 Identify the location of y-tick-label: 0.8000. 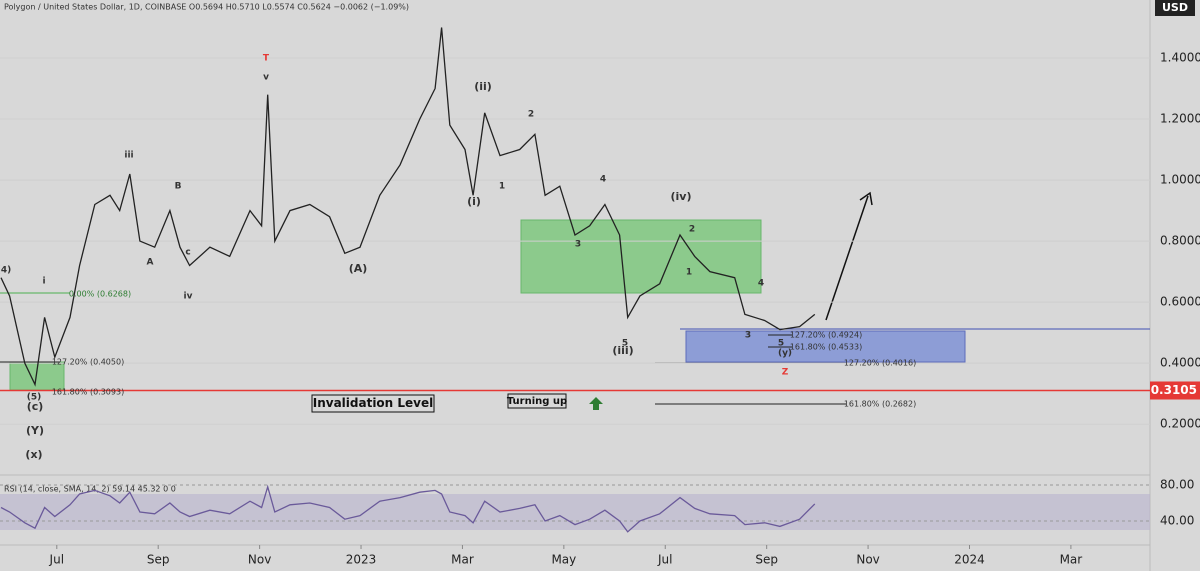
(1180, 241).